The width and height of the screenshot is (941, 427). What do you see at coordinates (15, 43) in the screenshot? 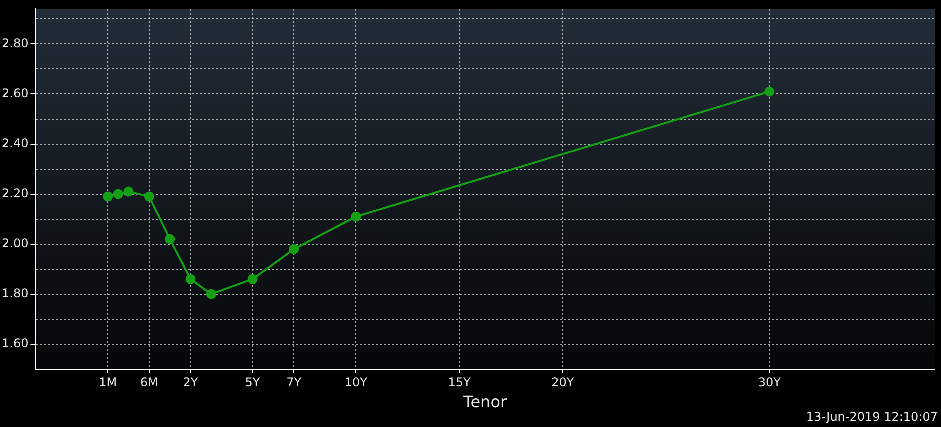
I see `y-tick-label: 2.80` at bounding box center [15, 43].